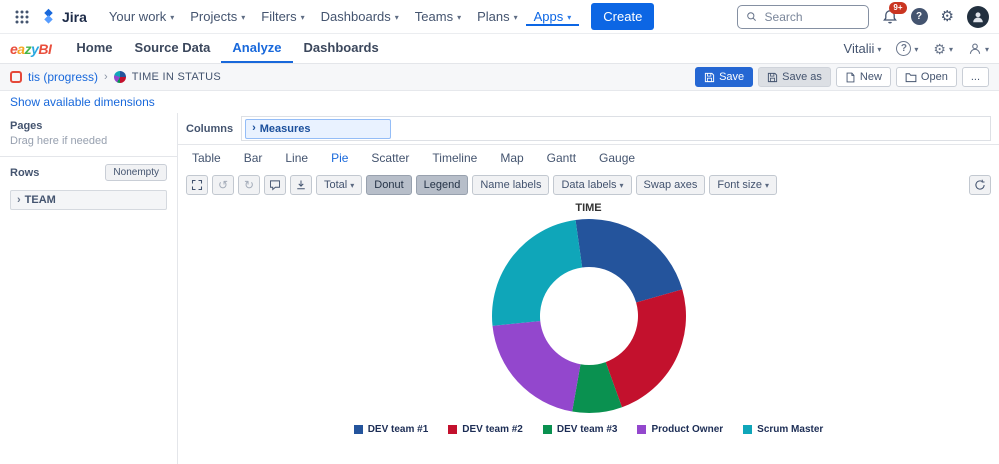 The height and width of the screenshot is (464, 999). Describe the element at coordinates (136, 172) in the screenshot. I see `nonempty-toggle: Nonempty` at that location.